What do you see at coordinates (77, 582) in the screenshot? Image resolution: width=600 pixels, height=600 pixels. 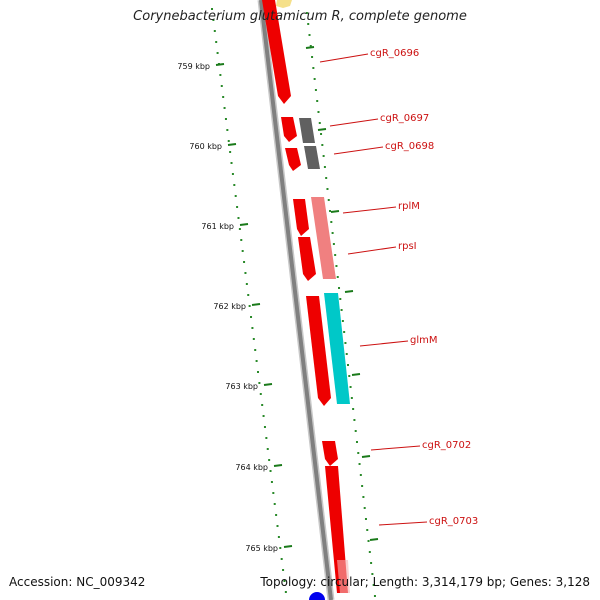 I see `accession-text: Accession: NC_009342` at bounding box center [77, 582].